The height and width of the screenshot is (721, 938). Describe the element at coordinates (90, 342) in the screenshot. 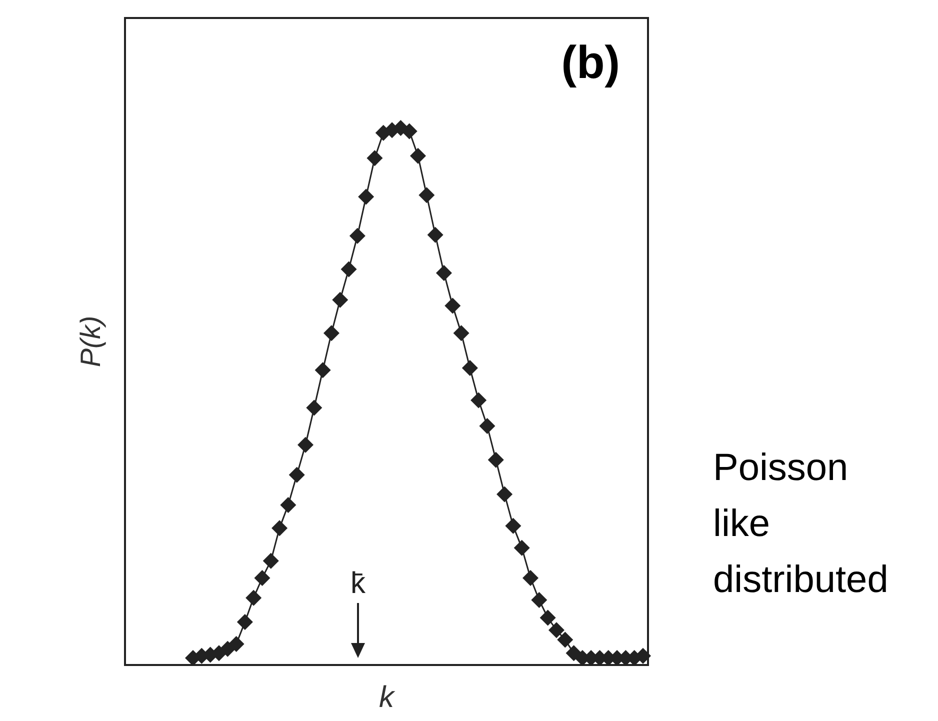

I see `y-axis-title: P(k)` at that location.